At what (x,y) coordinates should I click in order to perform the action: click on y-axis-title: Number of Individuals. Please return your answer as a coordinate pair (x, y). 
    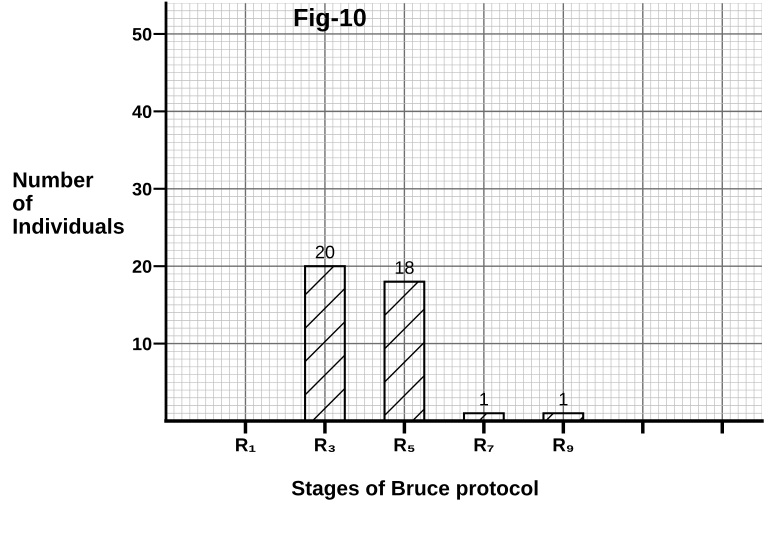
    Looking at the image, I should click on (68, 203).